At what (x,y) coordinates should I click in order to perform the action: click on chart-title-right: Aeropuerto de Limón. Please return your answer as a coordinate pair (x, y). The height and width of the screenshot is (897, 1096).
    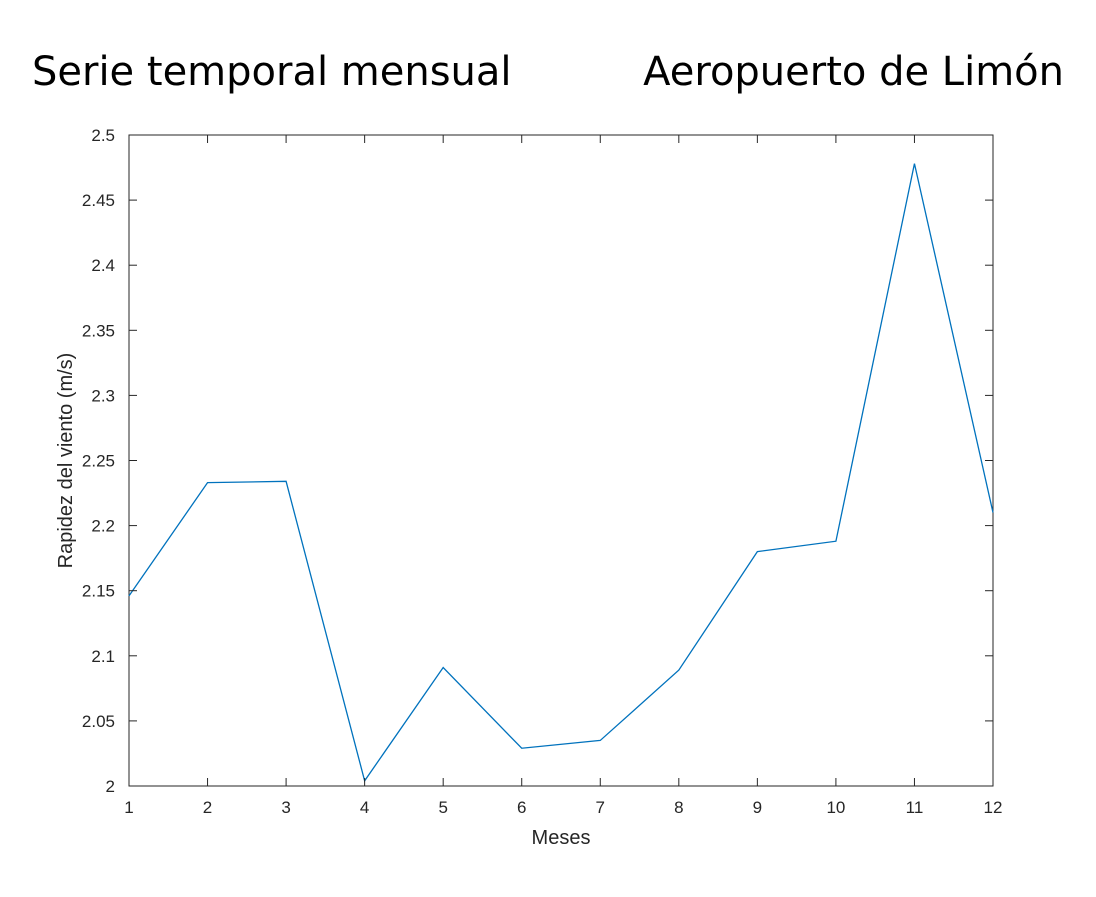
    Looking at the image, I should click on (853, 72).